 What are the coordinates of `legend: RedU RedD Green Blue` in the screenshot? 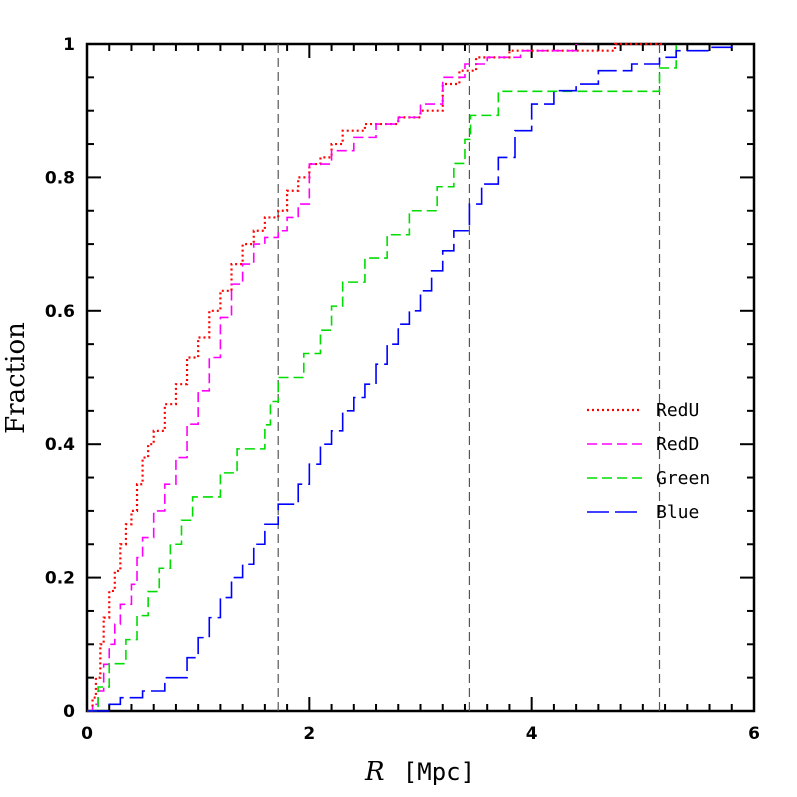 It's located at (648, 461).